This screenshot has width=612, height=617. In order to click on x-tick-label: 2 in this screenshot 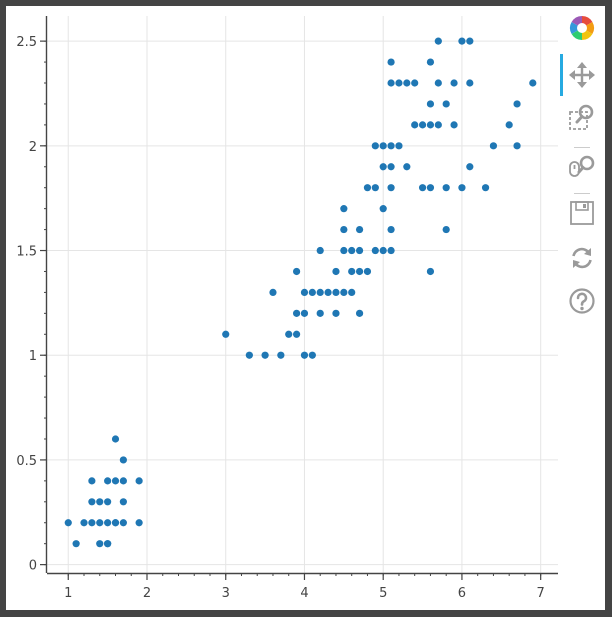, I will do `click(147, 593)`.